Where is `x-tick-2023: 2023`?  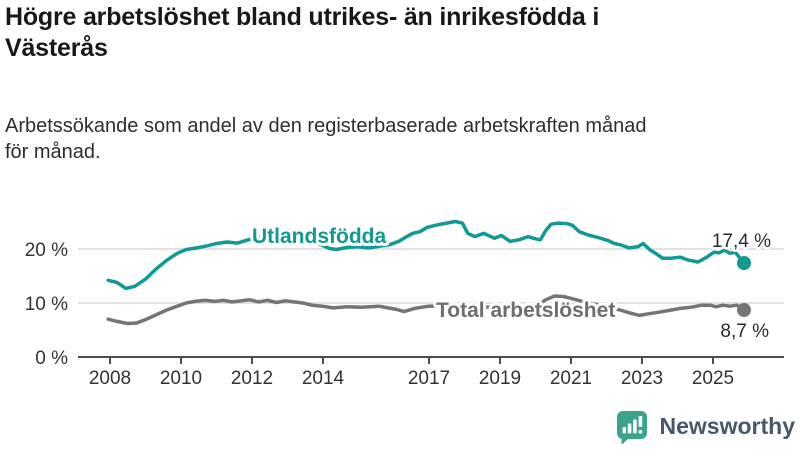
x-tick-2023: 2023 is located at coordinates (642, 378).